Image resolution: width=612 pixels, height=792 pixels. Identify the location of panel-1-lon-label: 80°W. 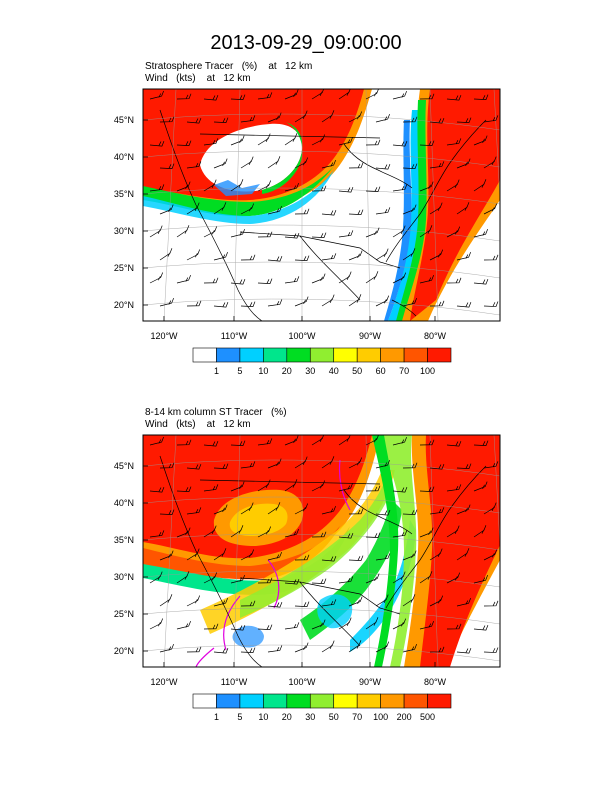
(435, 336).